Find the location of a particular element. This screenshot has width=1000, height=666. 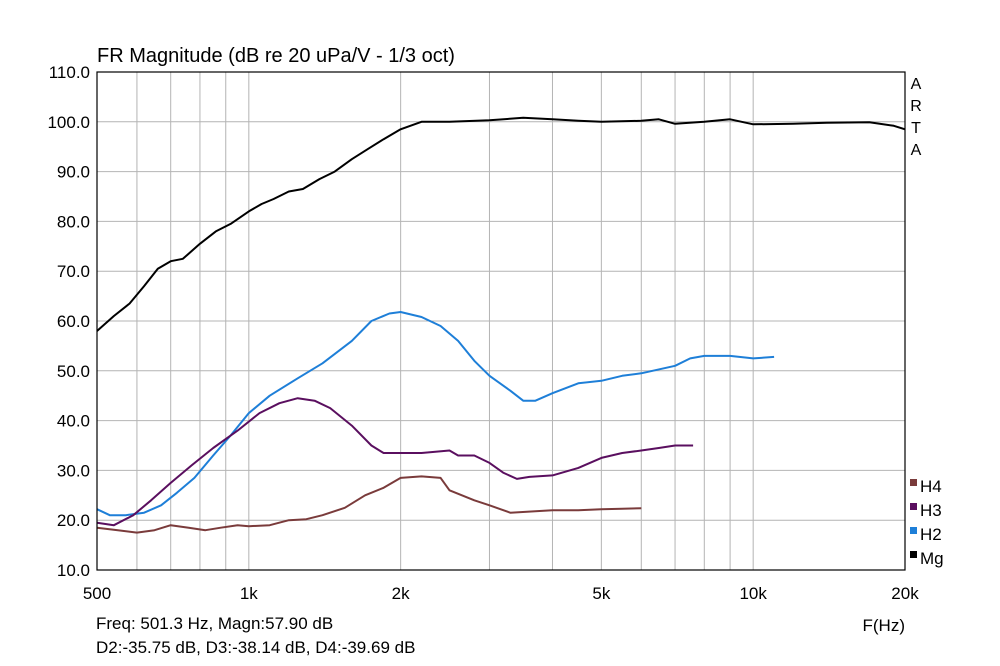

chart-title: FR Magnitude (dB re 20 uPa/V - 1/3 oct) is located at coordinates (276, 56).